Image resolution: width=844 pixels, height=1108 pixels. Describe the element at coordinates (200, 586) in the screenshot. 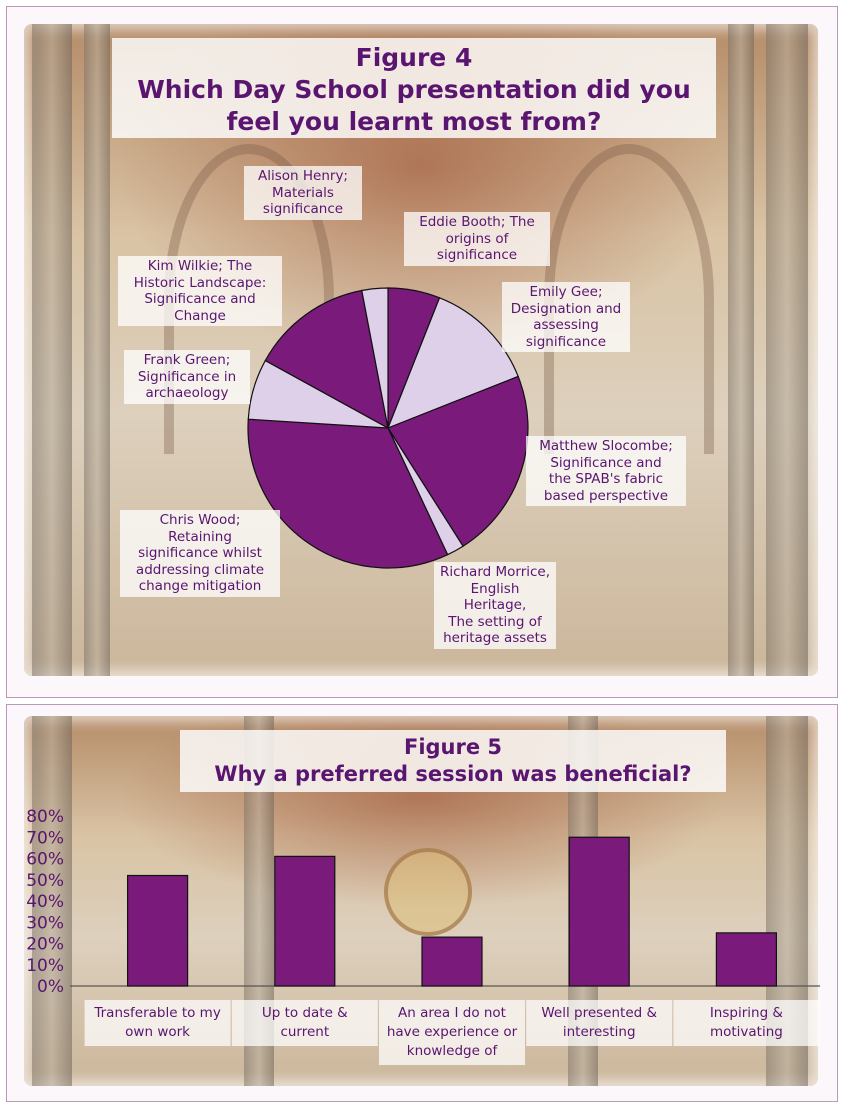

I see `pie-label-line: change mitigation` at that location.